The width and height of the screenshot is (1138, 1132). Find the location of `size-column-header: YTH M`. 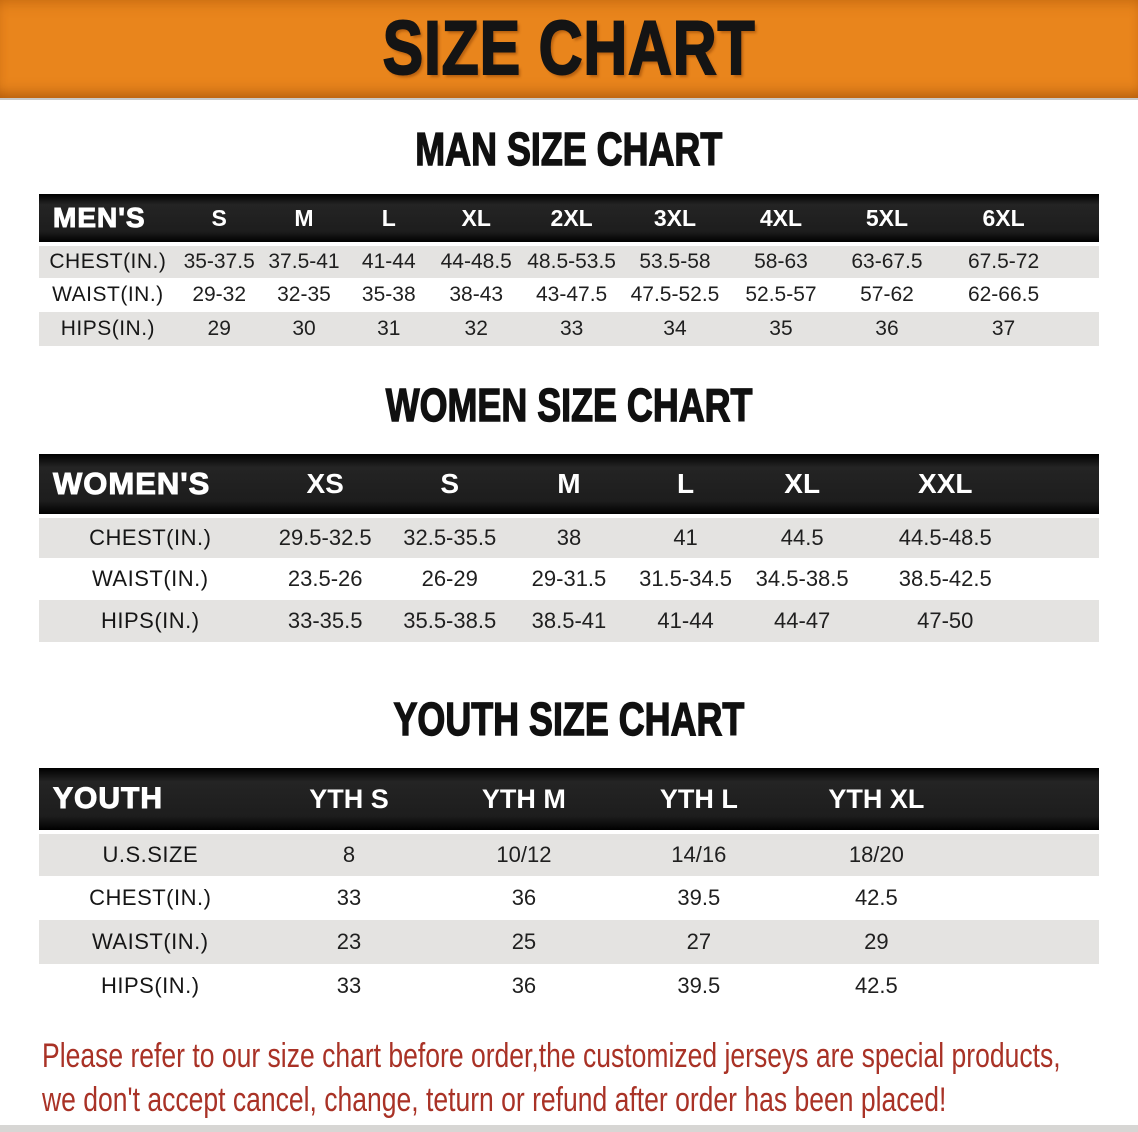

size-column-header: YTH M is located at coordinates (524, 801).